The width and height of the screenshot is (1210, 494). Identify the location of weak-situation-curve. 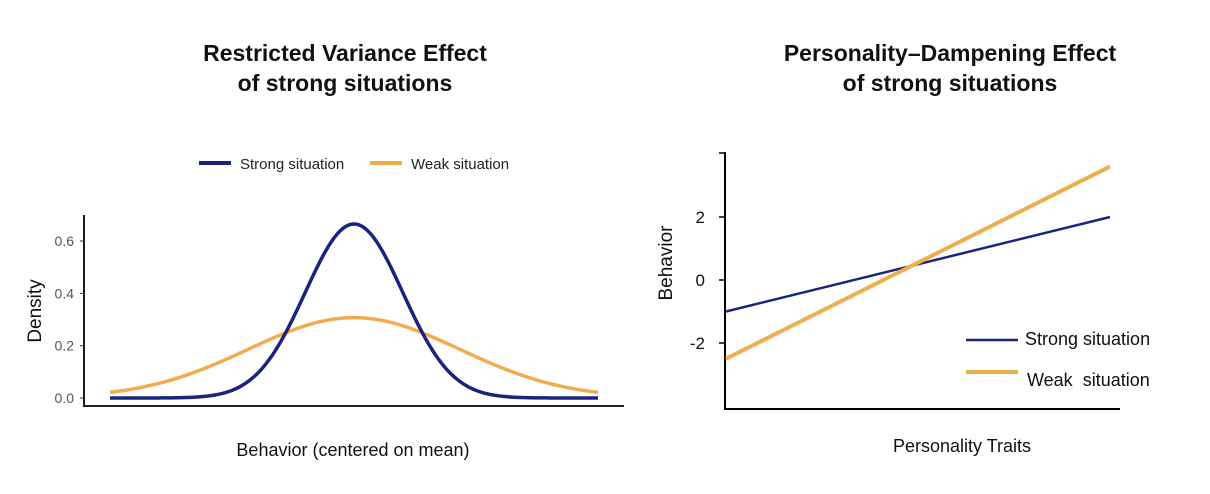
(354, 355).